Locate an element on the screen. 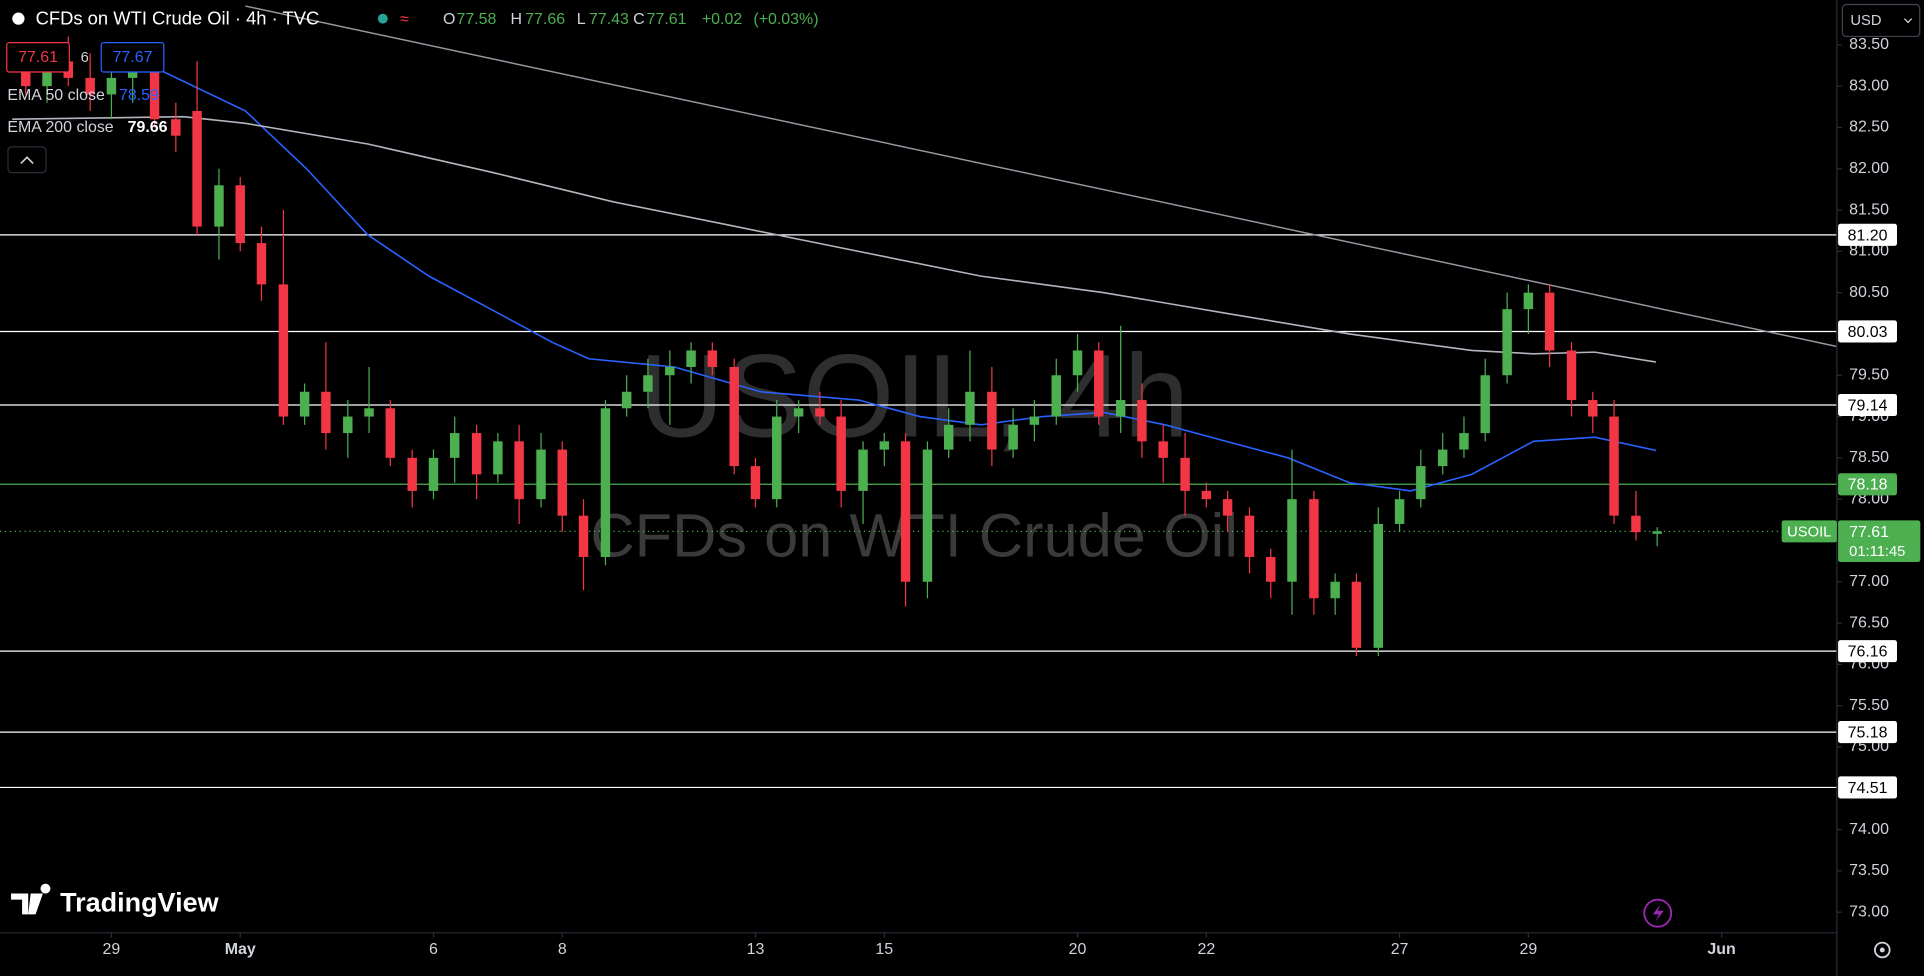  y-tick-label: 77.00 is located at coordinates (1869, 581).